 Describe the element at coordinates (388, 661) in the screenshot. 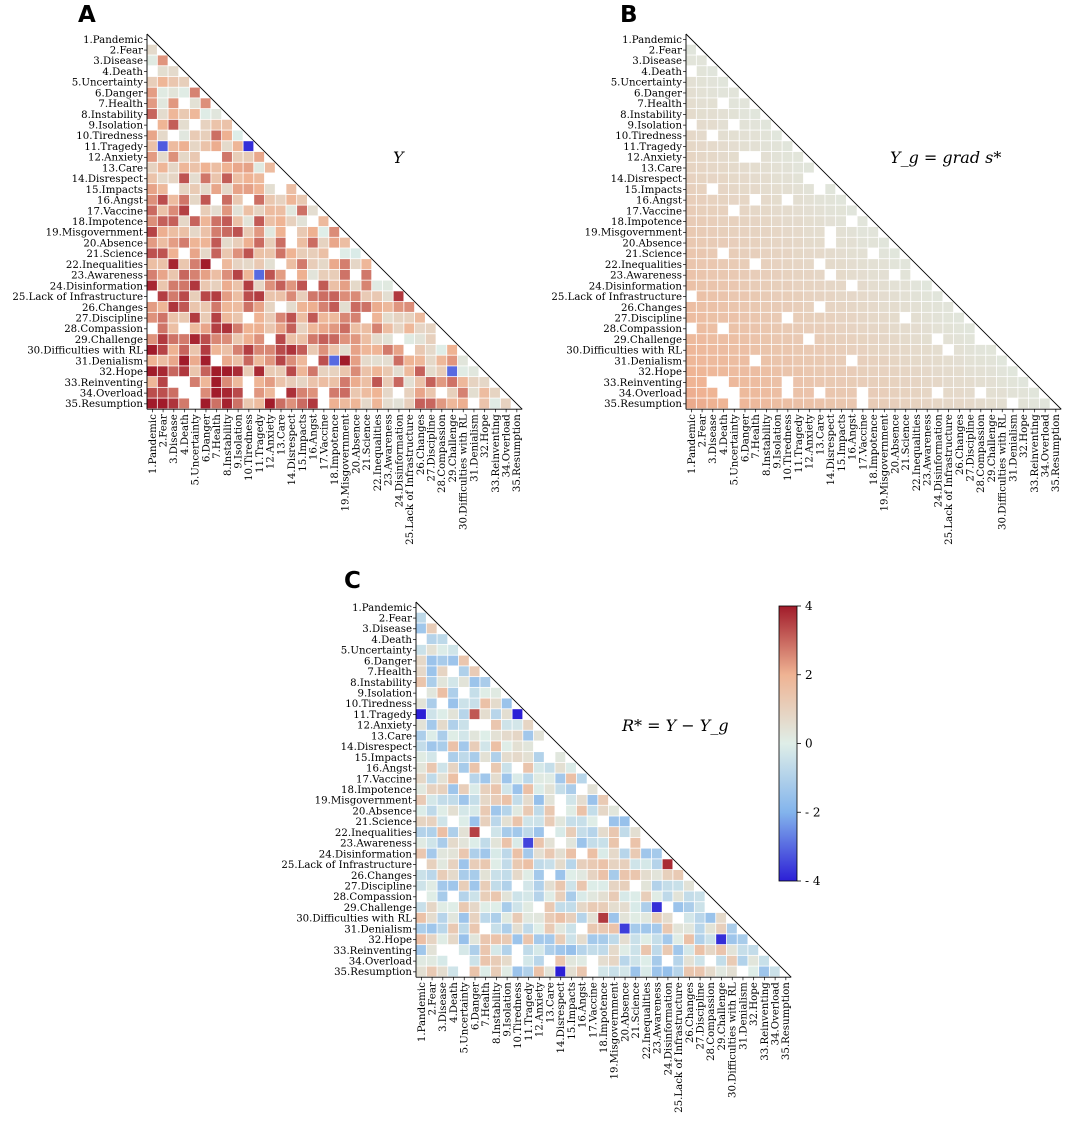

I see `row-label: 6.Danger` at that location.